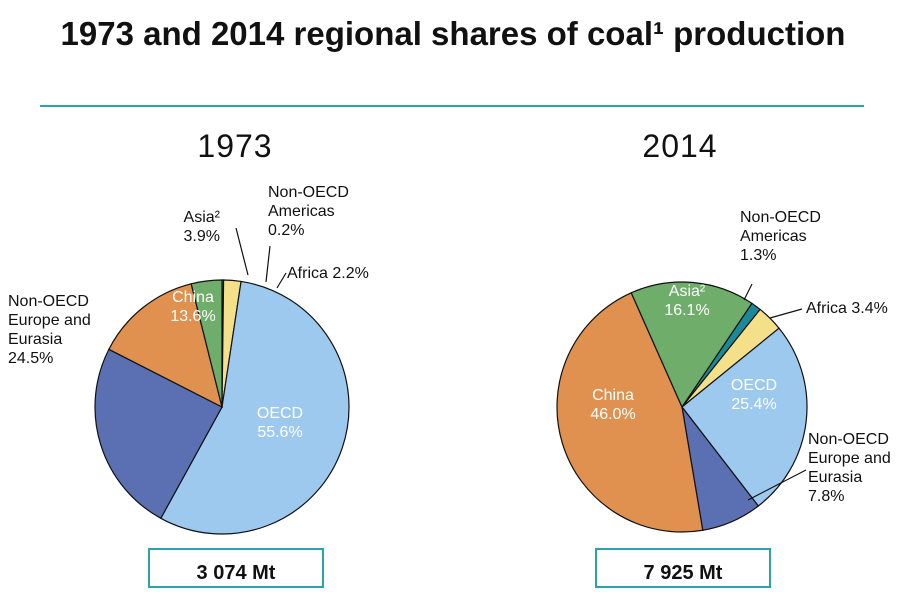 This screenshot has width=906, height=596. Describe the element at coordinates (869, 308) in the screenshot. I see `value-label: 3.4%` at that location.